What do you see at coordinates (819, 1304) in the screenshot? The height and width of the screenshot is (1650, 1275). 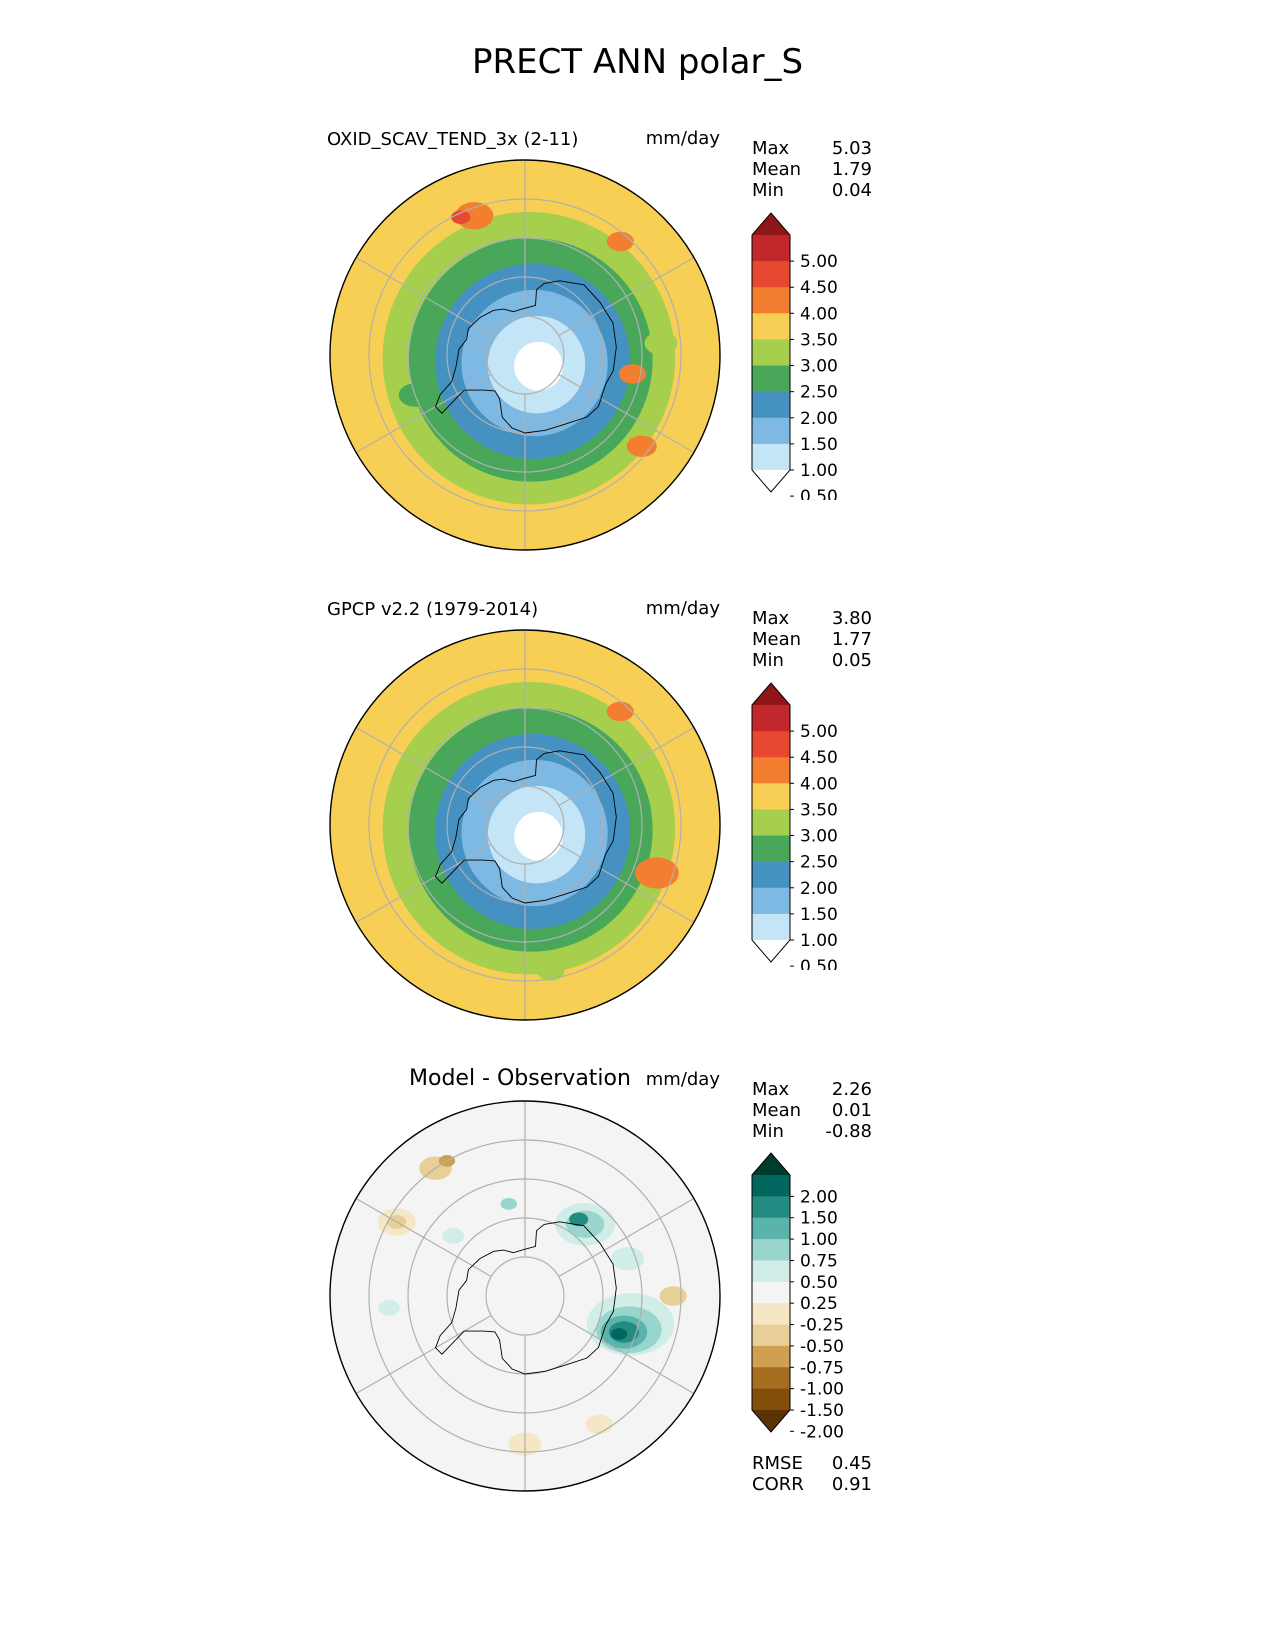 I see `colorbar-tick-label: 0.25` at bounding box center [819, 1304].